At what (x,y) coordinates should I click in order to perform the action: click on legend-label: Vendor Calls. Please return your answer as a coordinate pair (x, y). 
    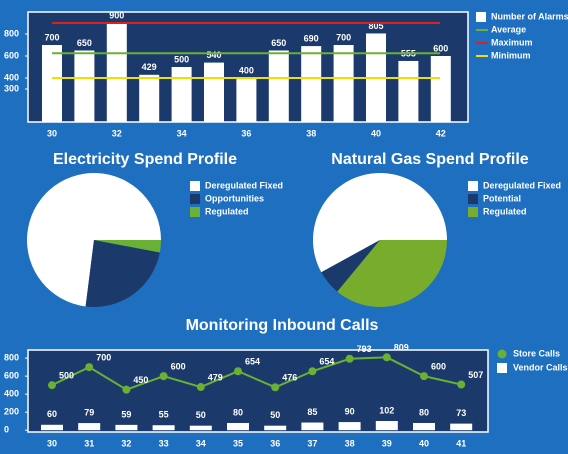
    Looking at the image, I should click on (540, 367).